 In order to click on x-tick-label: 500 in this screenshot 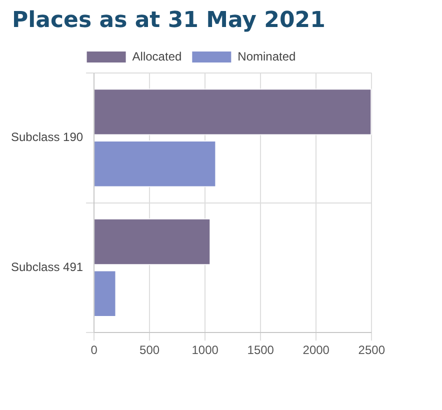, I will do `click(150, 350)`.